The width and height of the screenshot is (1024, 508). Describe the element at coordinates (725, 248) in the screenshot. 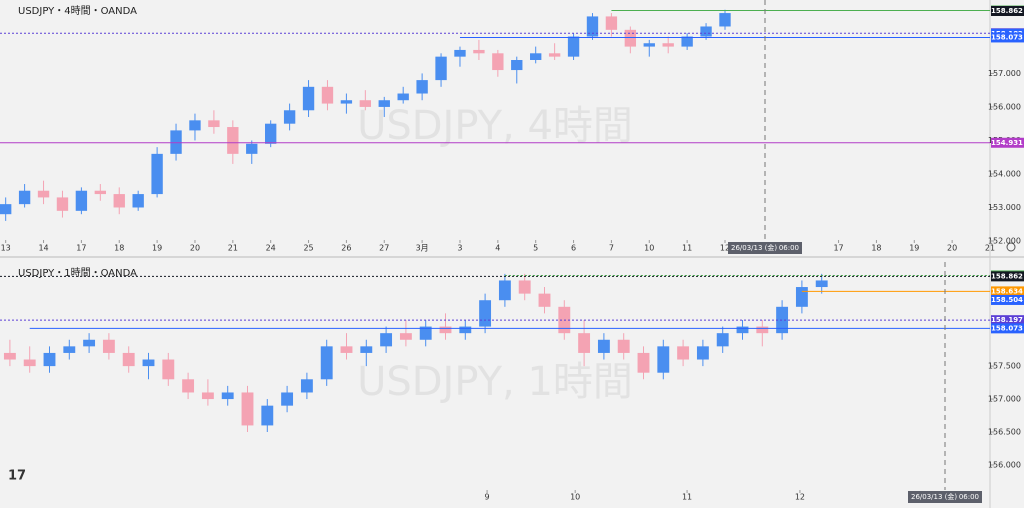

I see `x-tick-label: 12` at that location.